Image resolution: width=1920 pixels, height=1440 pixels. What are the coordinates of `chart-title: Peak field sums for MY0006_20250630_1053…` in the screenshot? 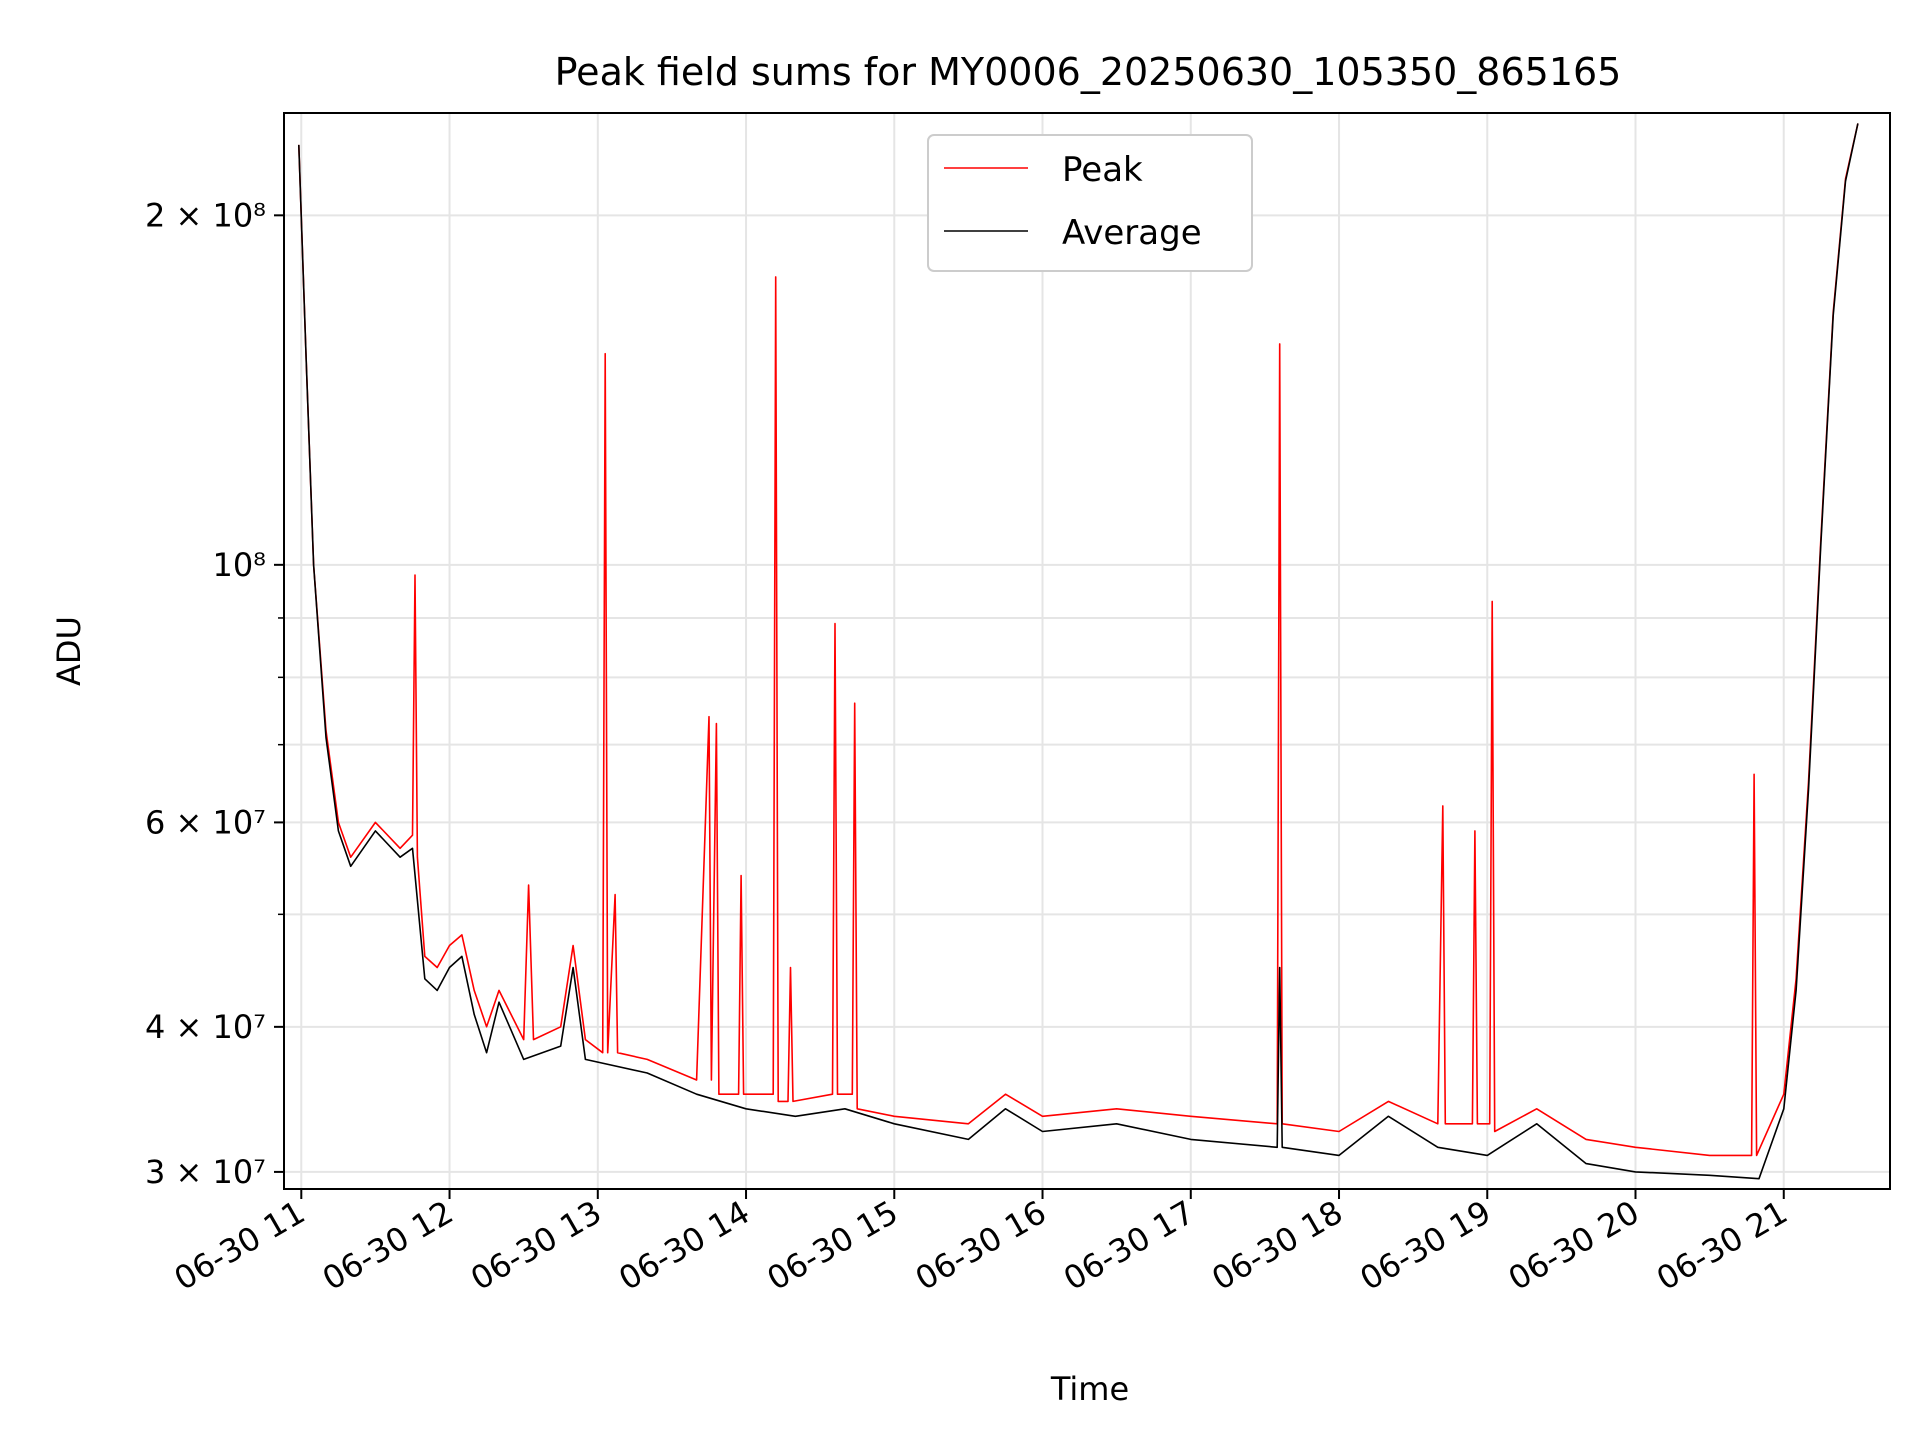 It's located at (1088, 72).